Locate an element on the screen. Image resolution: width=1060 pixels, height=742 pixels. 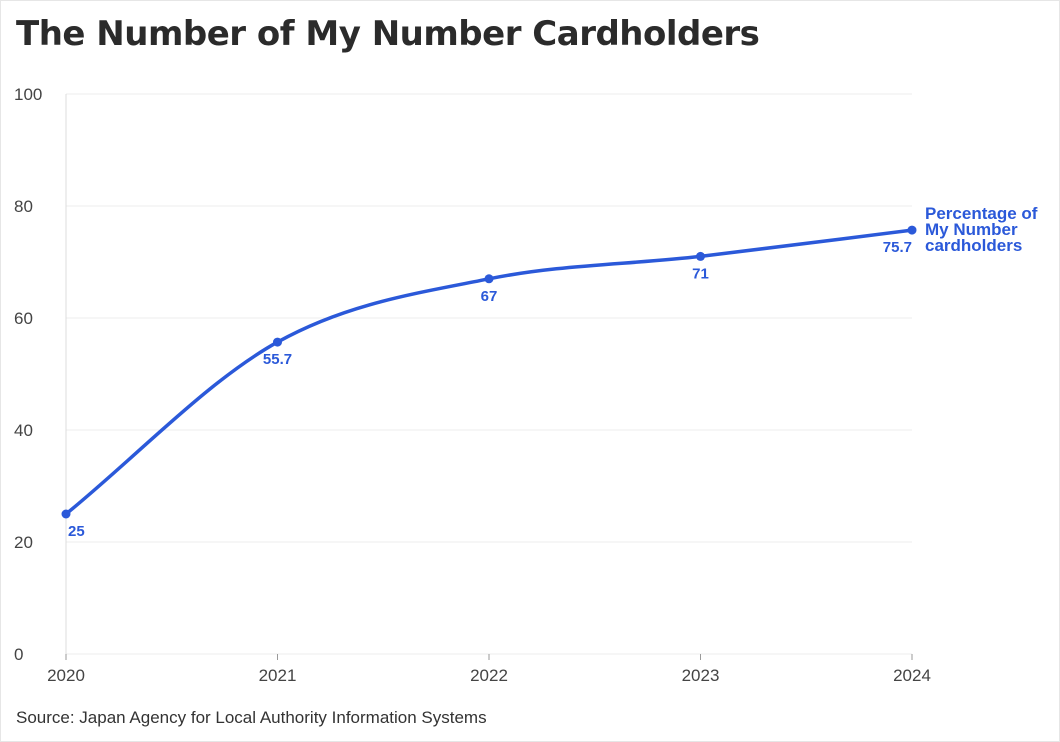
x-tick-label: 2021 is located at coordinates (278, 675).